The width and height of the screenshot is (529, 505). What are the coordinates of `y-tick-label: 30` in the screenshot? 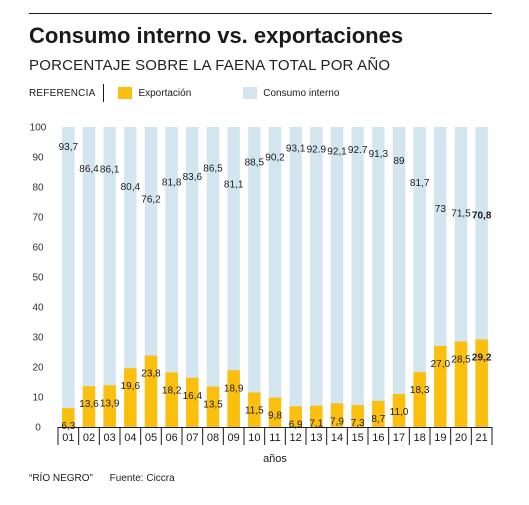 It's located at (38, 338).